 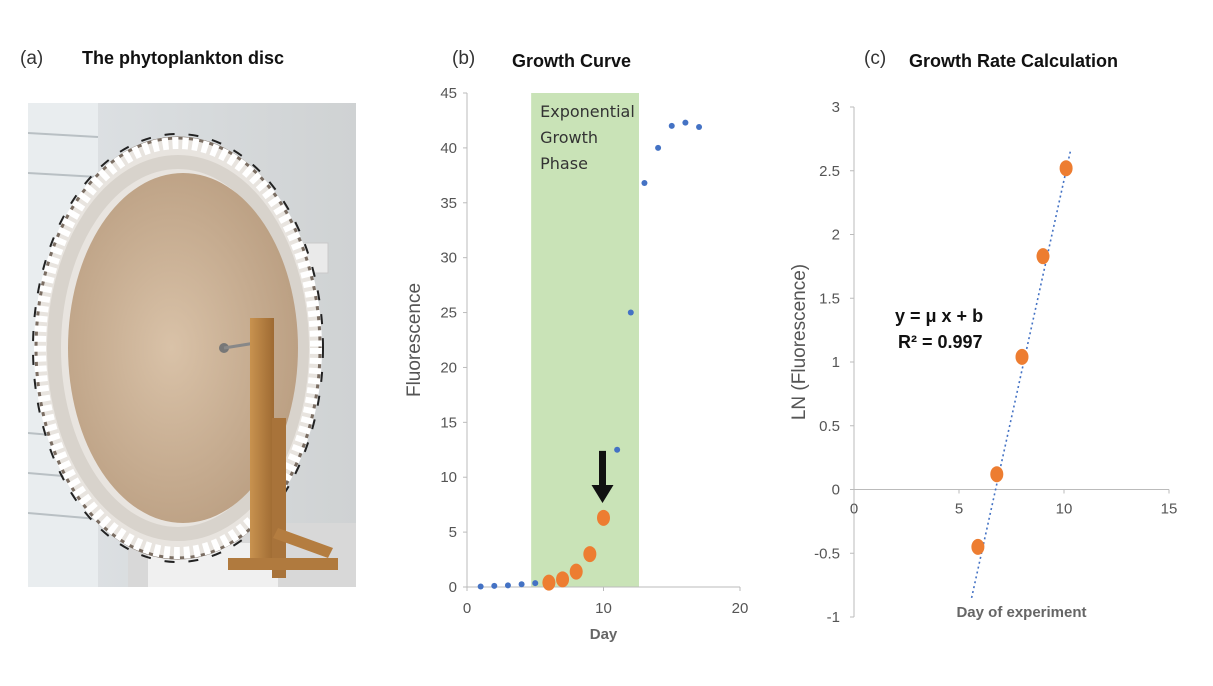 I want to click on b-y-axis-title: Fluorescence, so click(x=414, y=340).